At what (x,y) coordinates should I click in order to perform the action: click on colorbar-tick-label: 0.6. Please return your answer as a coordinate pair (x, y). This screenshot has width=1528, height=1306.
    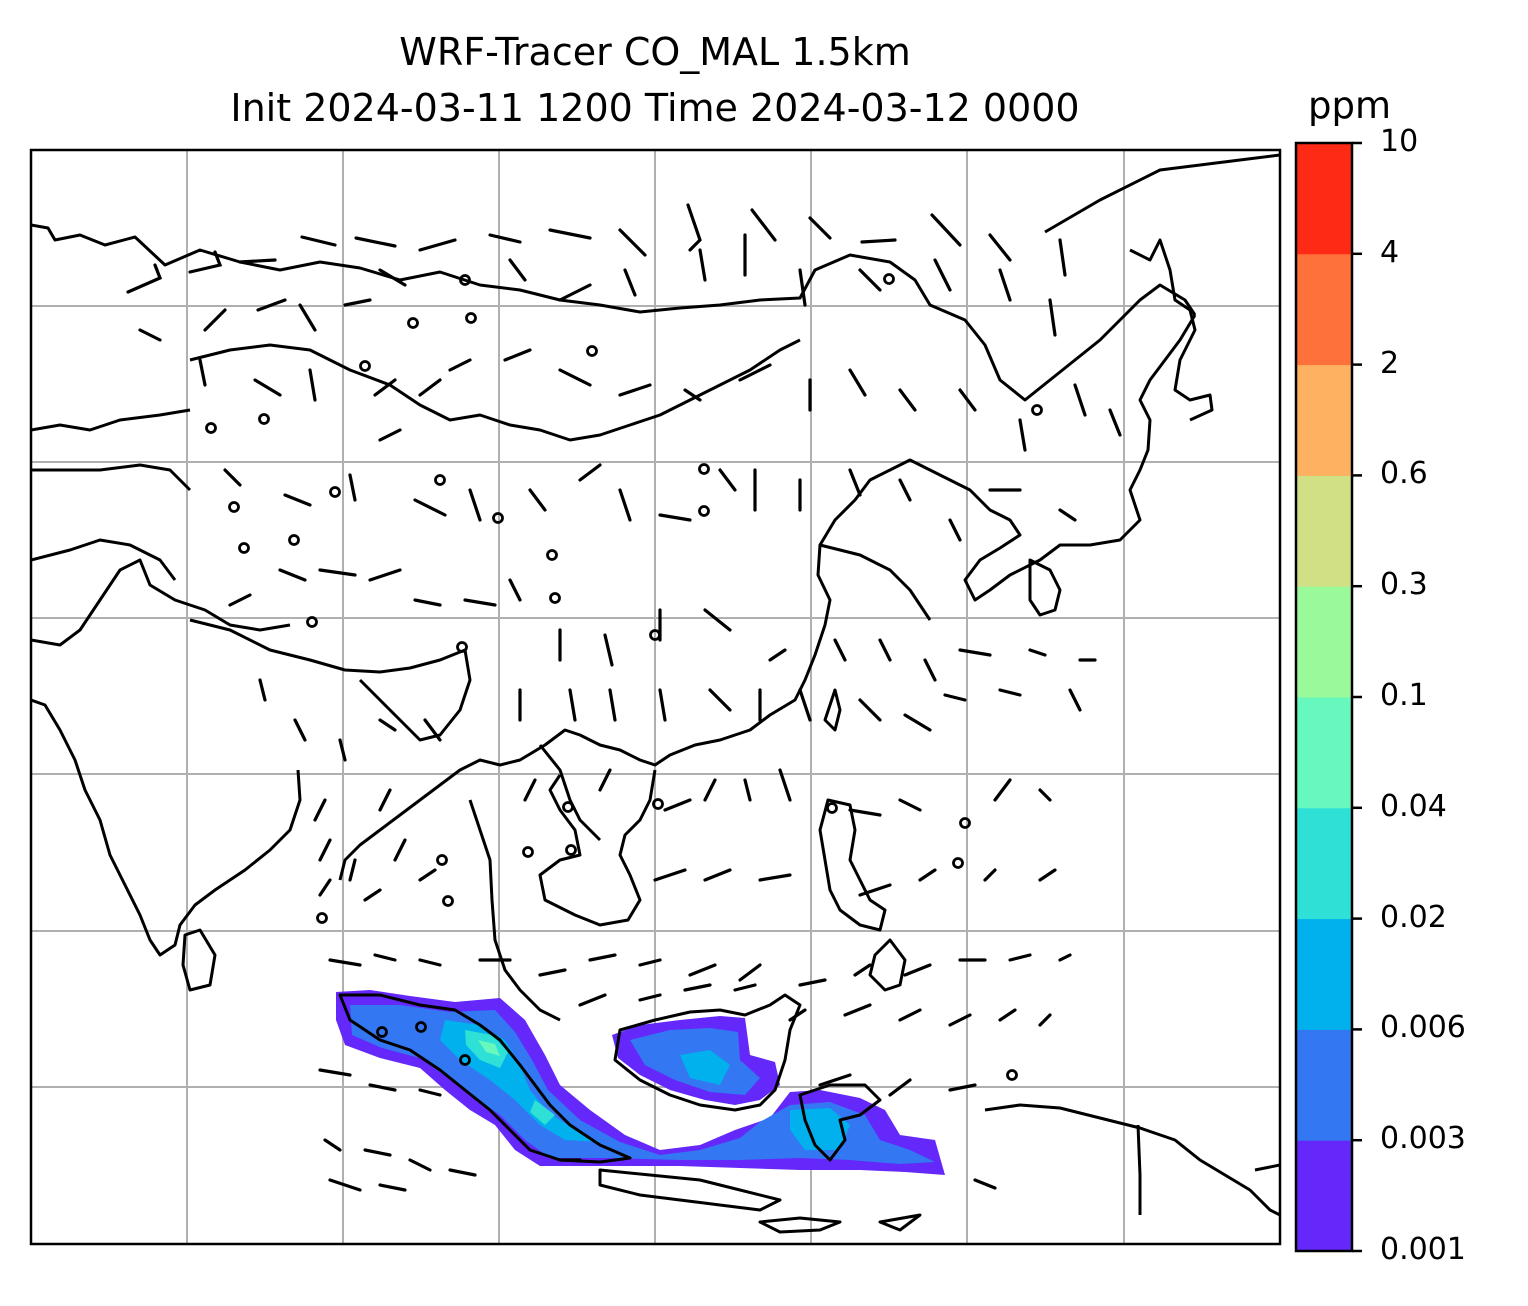
    Looking at the image, I should click on (1404, 474).